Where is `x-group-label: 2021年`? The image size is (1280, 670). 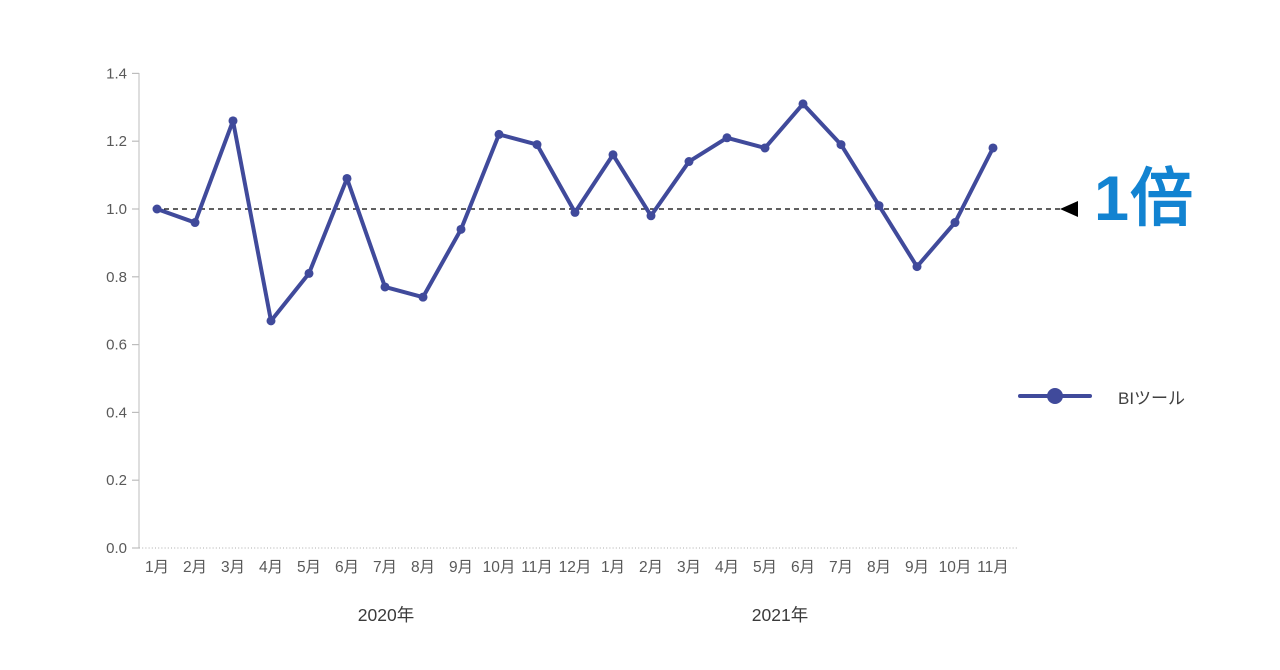 x-group-label: 2021年 is located at coordinates (780, 615).